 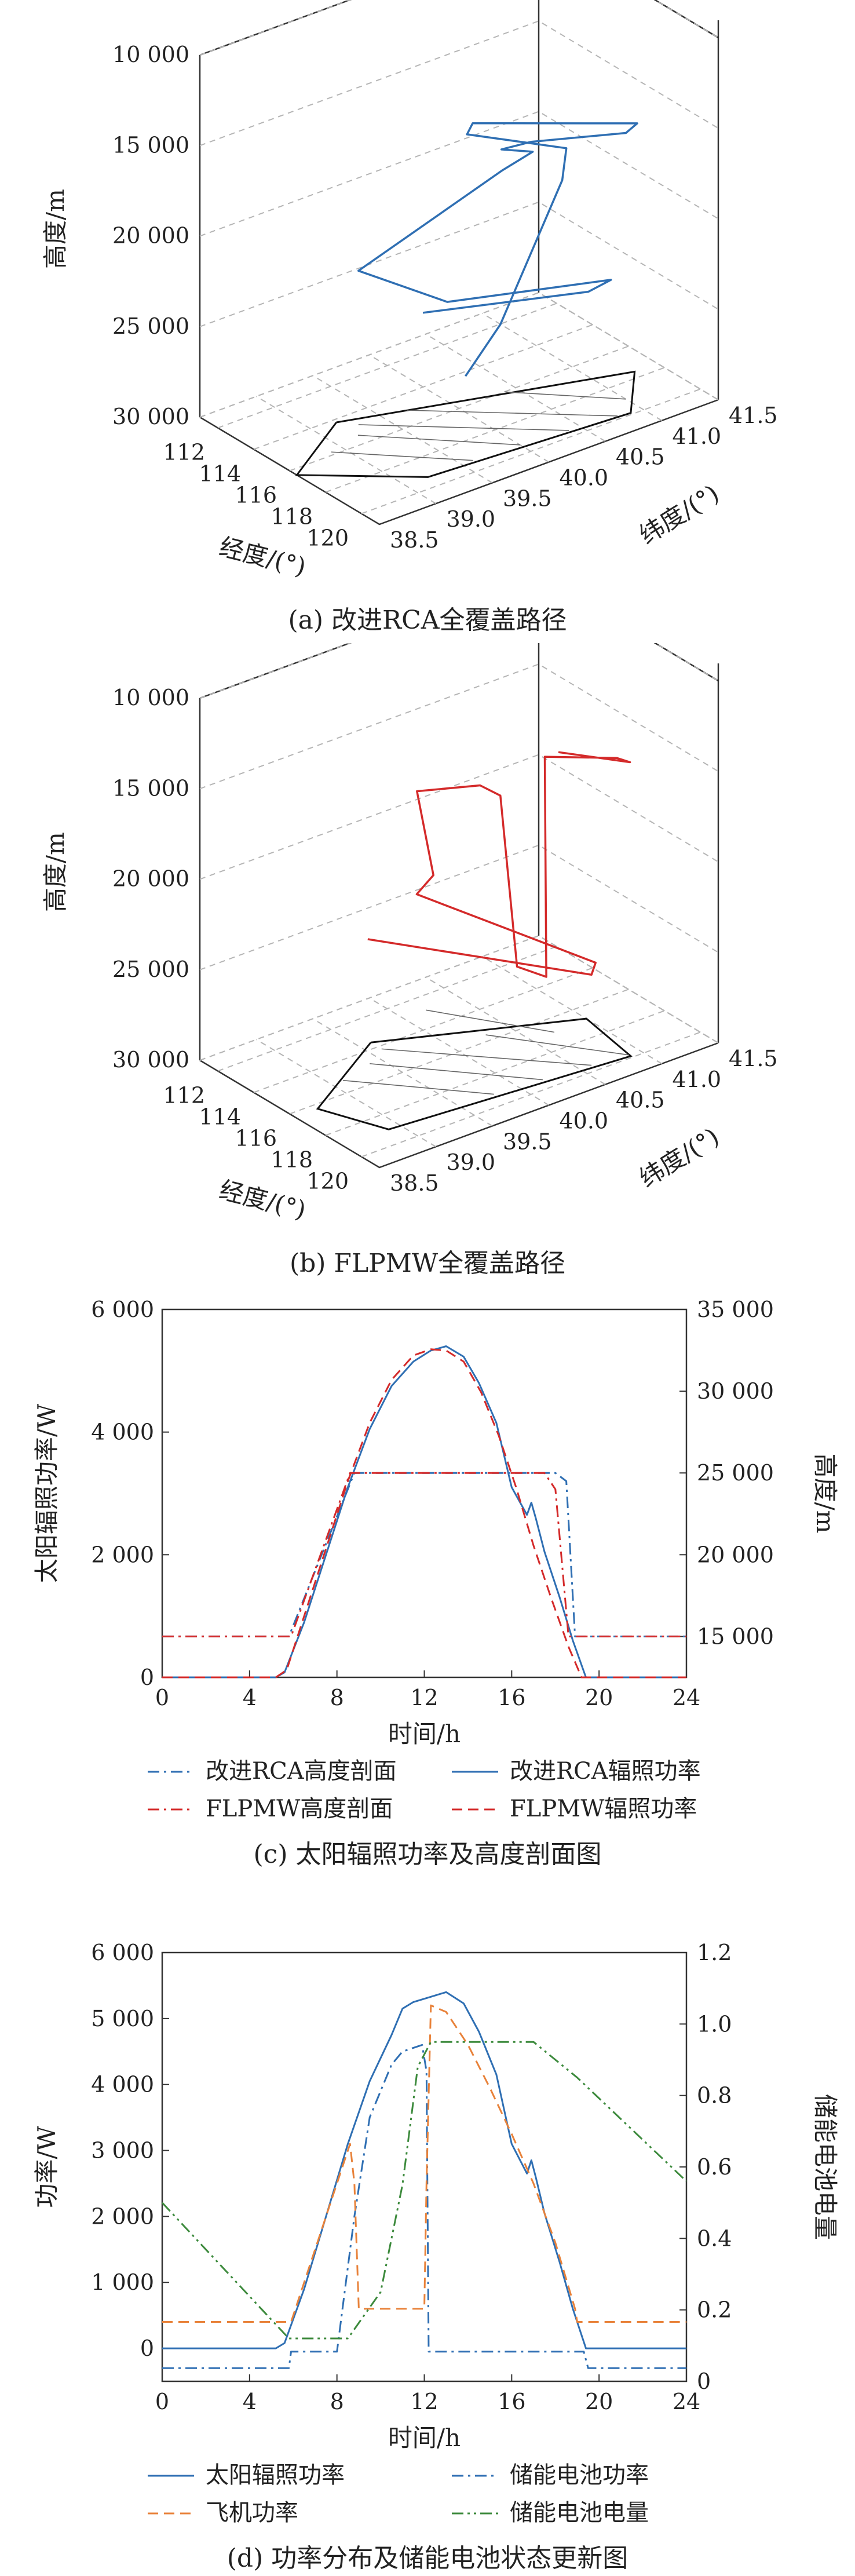 What do you see at coordinates (122, 2018) in the screenshot?
I see `chart-d-yl-tick-5: 5 000` at bounding box center [122, 2018].